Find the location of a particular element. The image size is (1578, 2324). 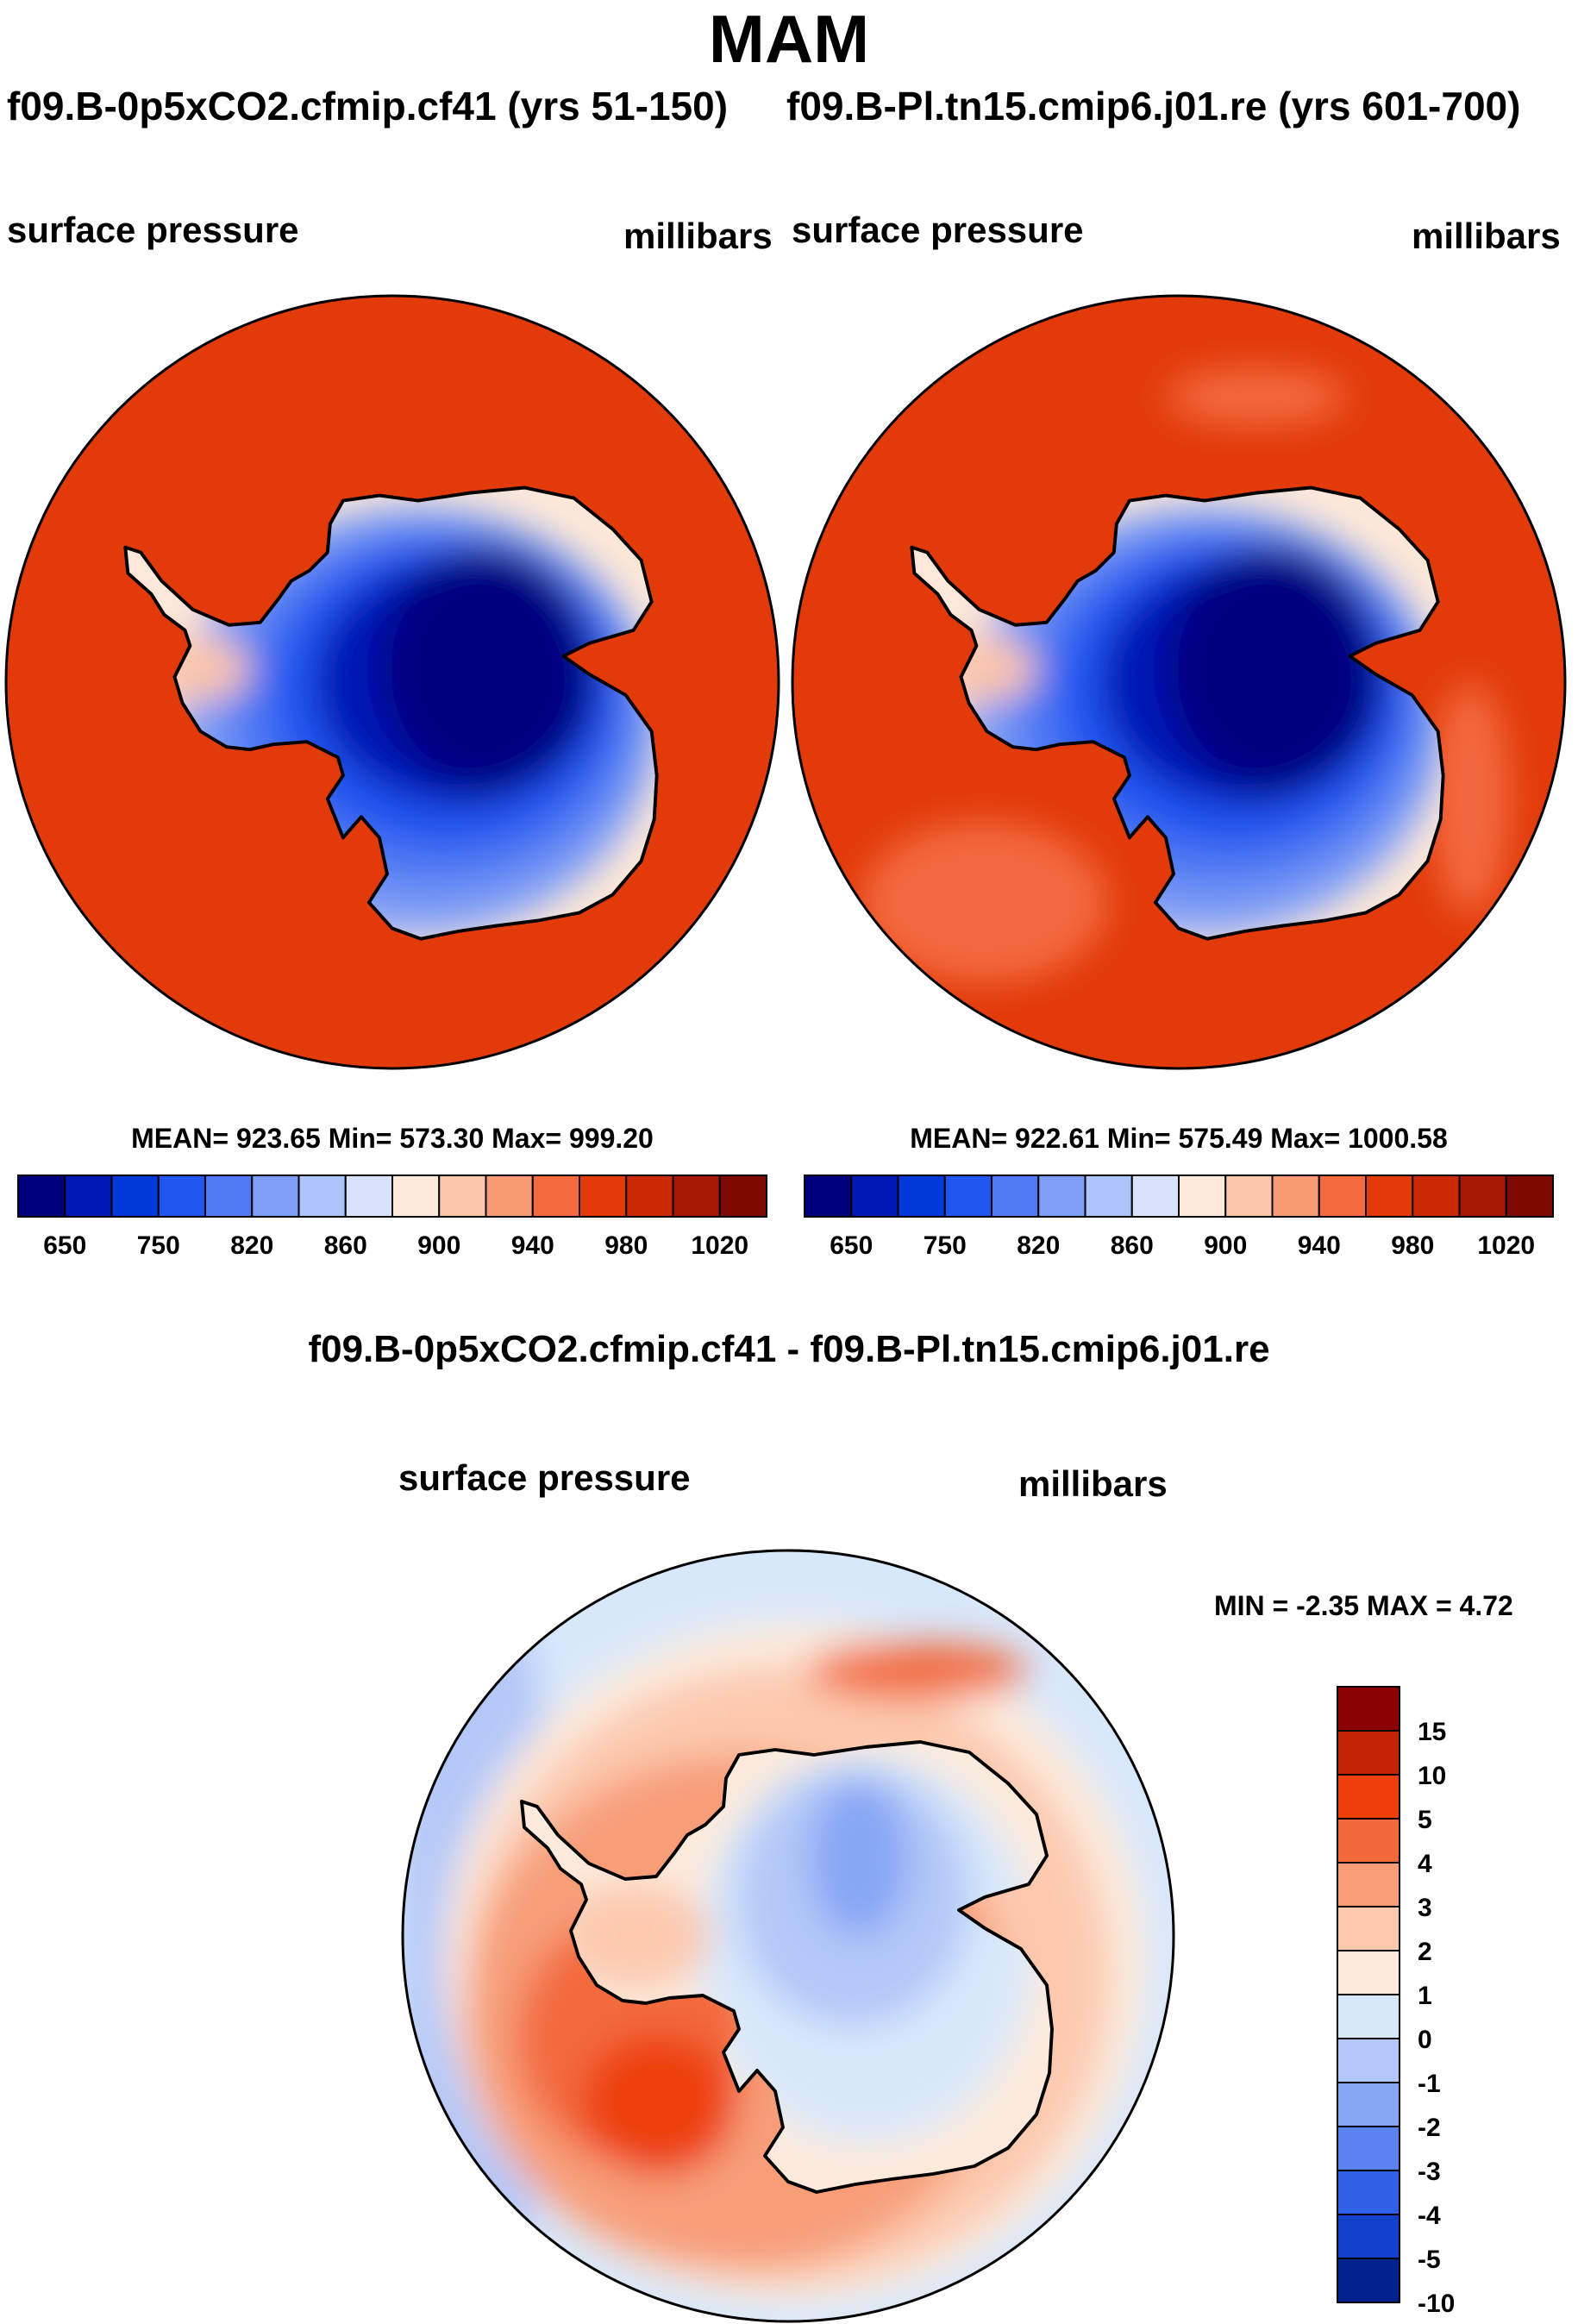

panel2-colorbar-tick-label: 980 is located at coordinates (1412, 1245).